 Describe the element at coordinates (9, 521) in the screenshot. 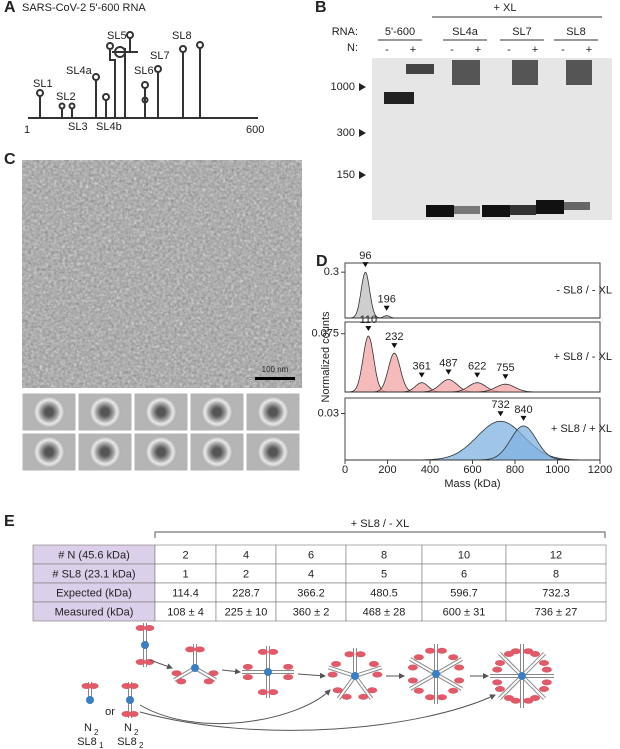

I see `panel-letter: E` at that location.